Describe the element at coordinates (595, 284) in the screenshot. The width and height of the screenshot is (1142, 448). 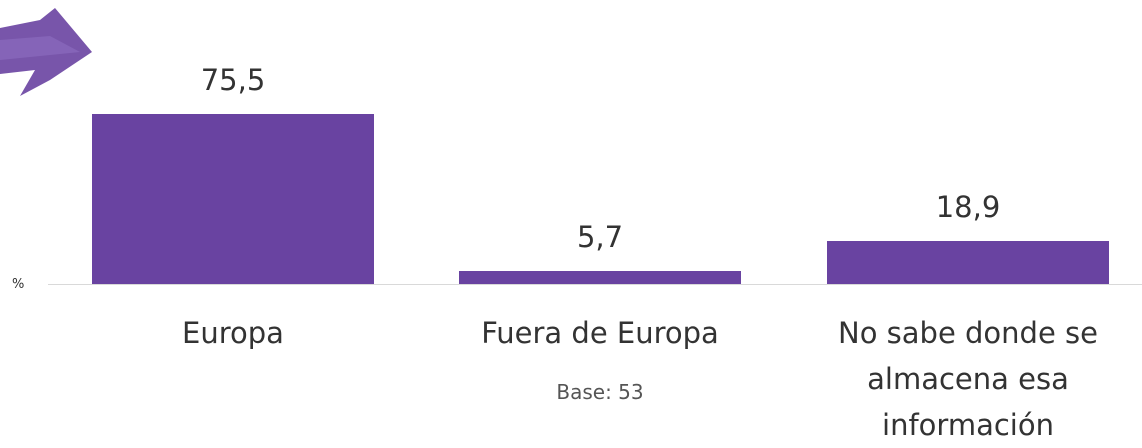
I see `baseline` at that location.